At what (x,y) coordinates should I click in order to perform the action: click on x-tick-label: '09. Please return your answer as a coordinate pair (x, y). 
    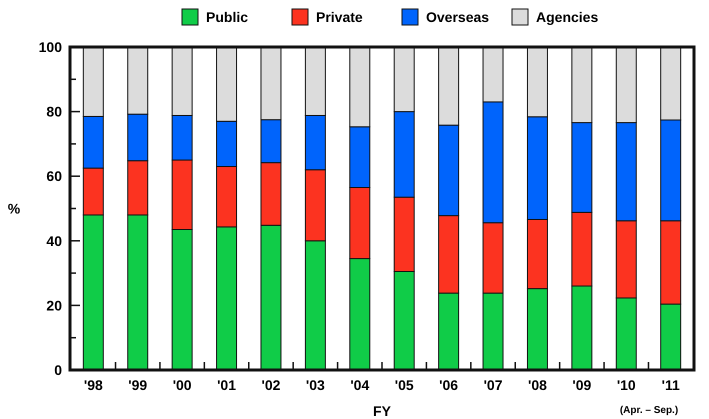
    Looking at the image, I should click on (582, 385).